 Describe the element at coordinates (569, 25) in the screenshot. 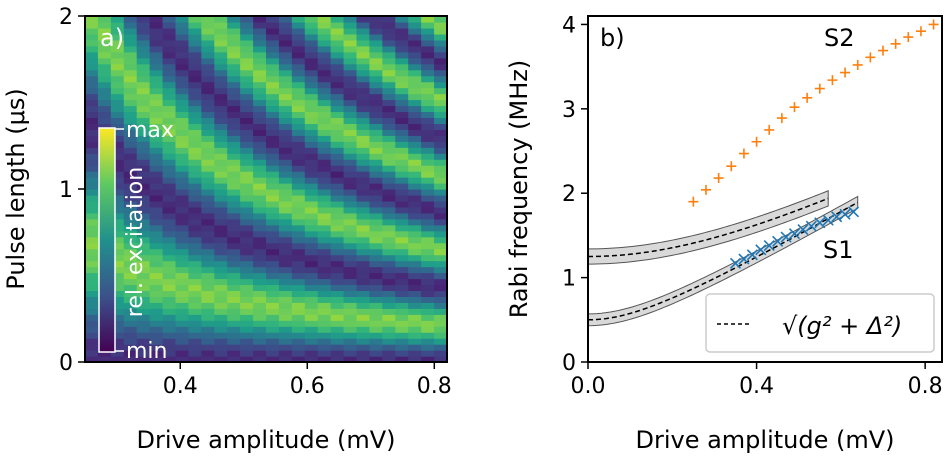

I see `y-tick-label: 4` at that location.